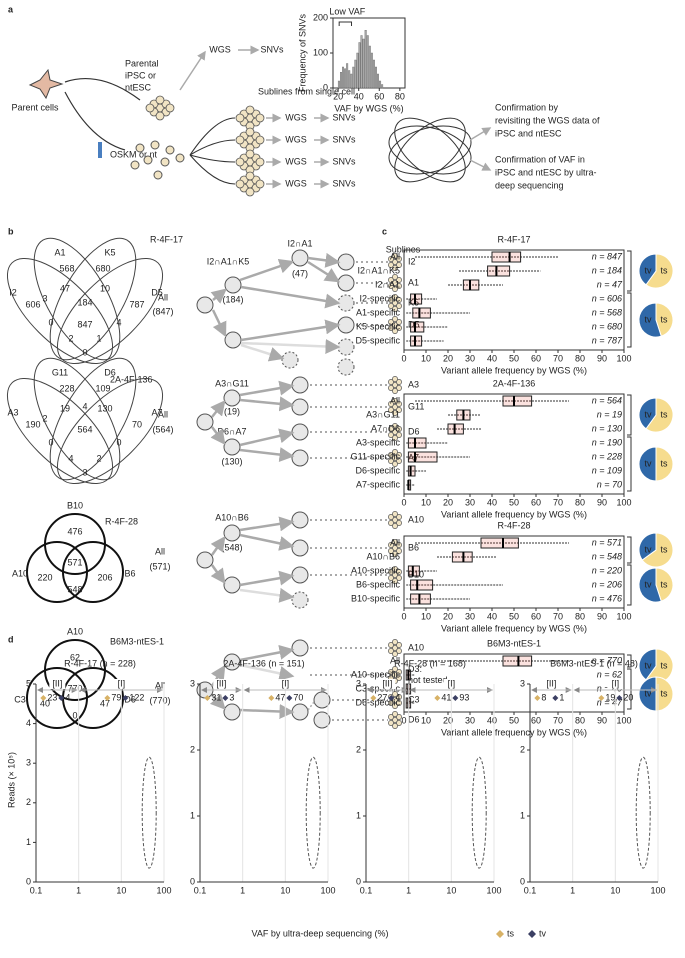 This screenshot has width=685, height=958. What do you see at coordinates (159, 566) in the screenshot?
I see `tree-label: (571)` at bounding box center [159, 566].